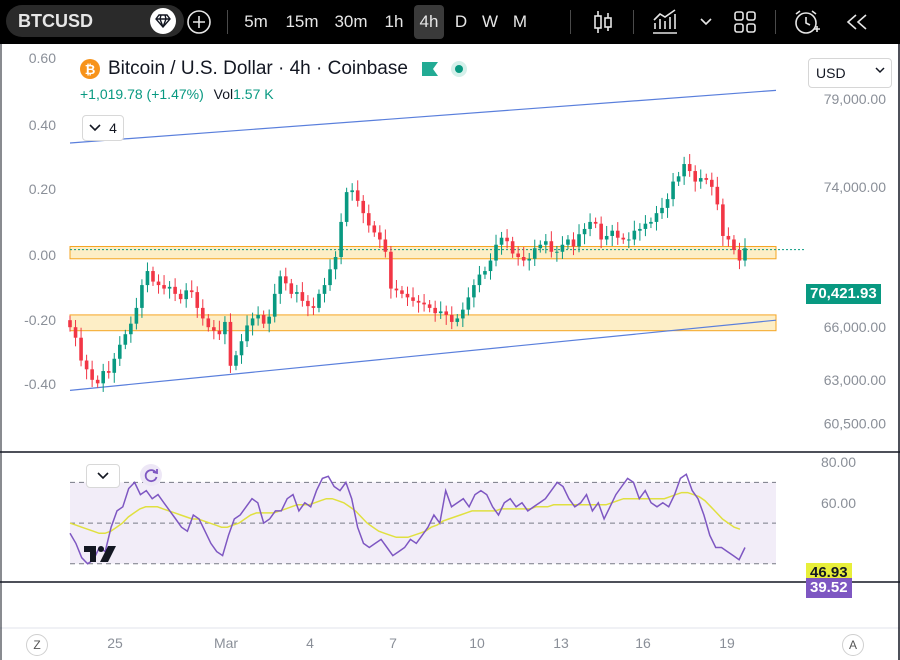  What do you see at coordinates (665, 22) in the screenshot?
I see `indicators-icon` at bounding box center [665, 22].